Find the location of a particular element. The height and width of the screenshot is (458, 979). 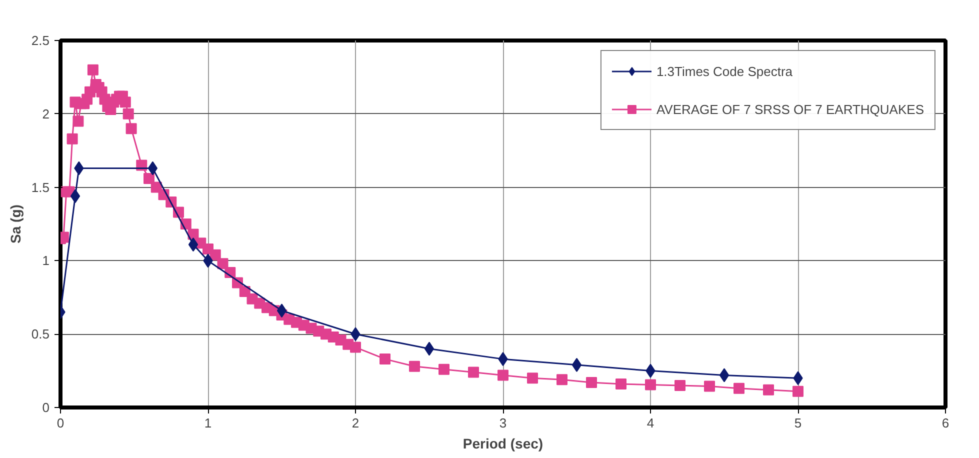

x-tick-label: 6 is located at coordinates (946, 423).